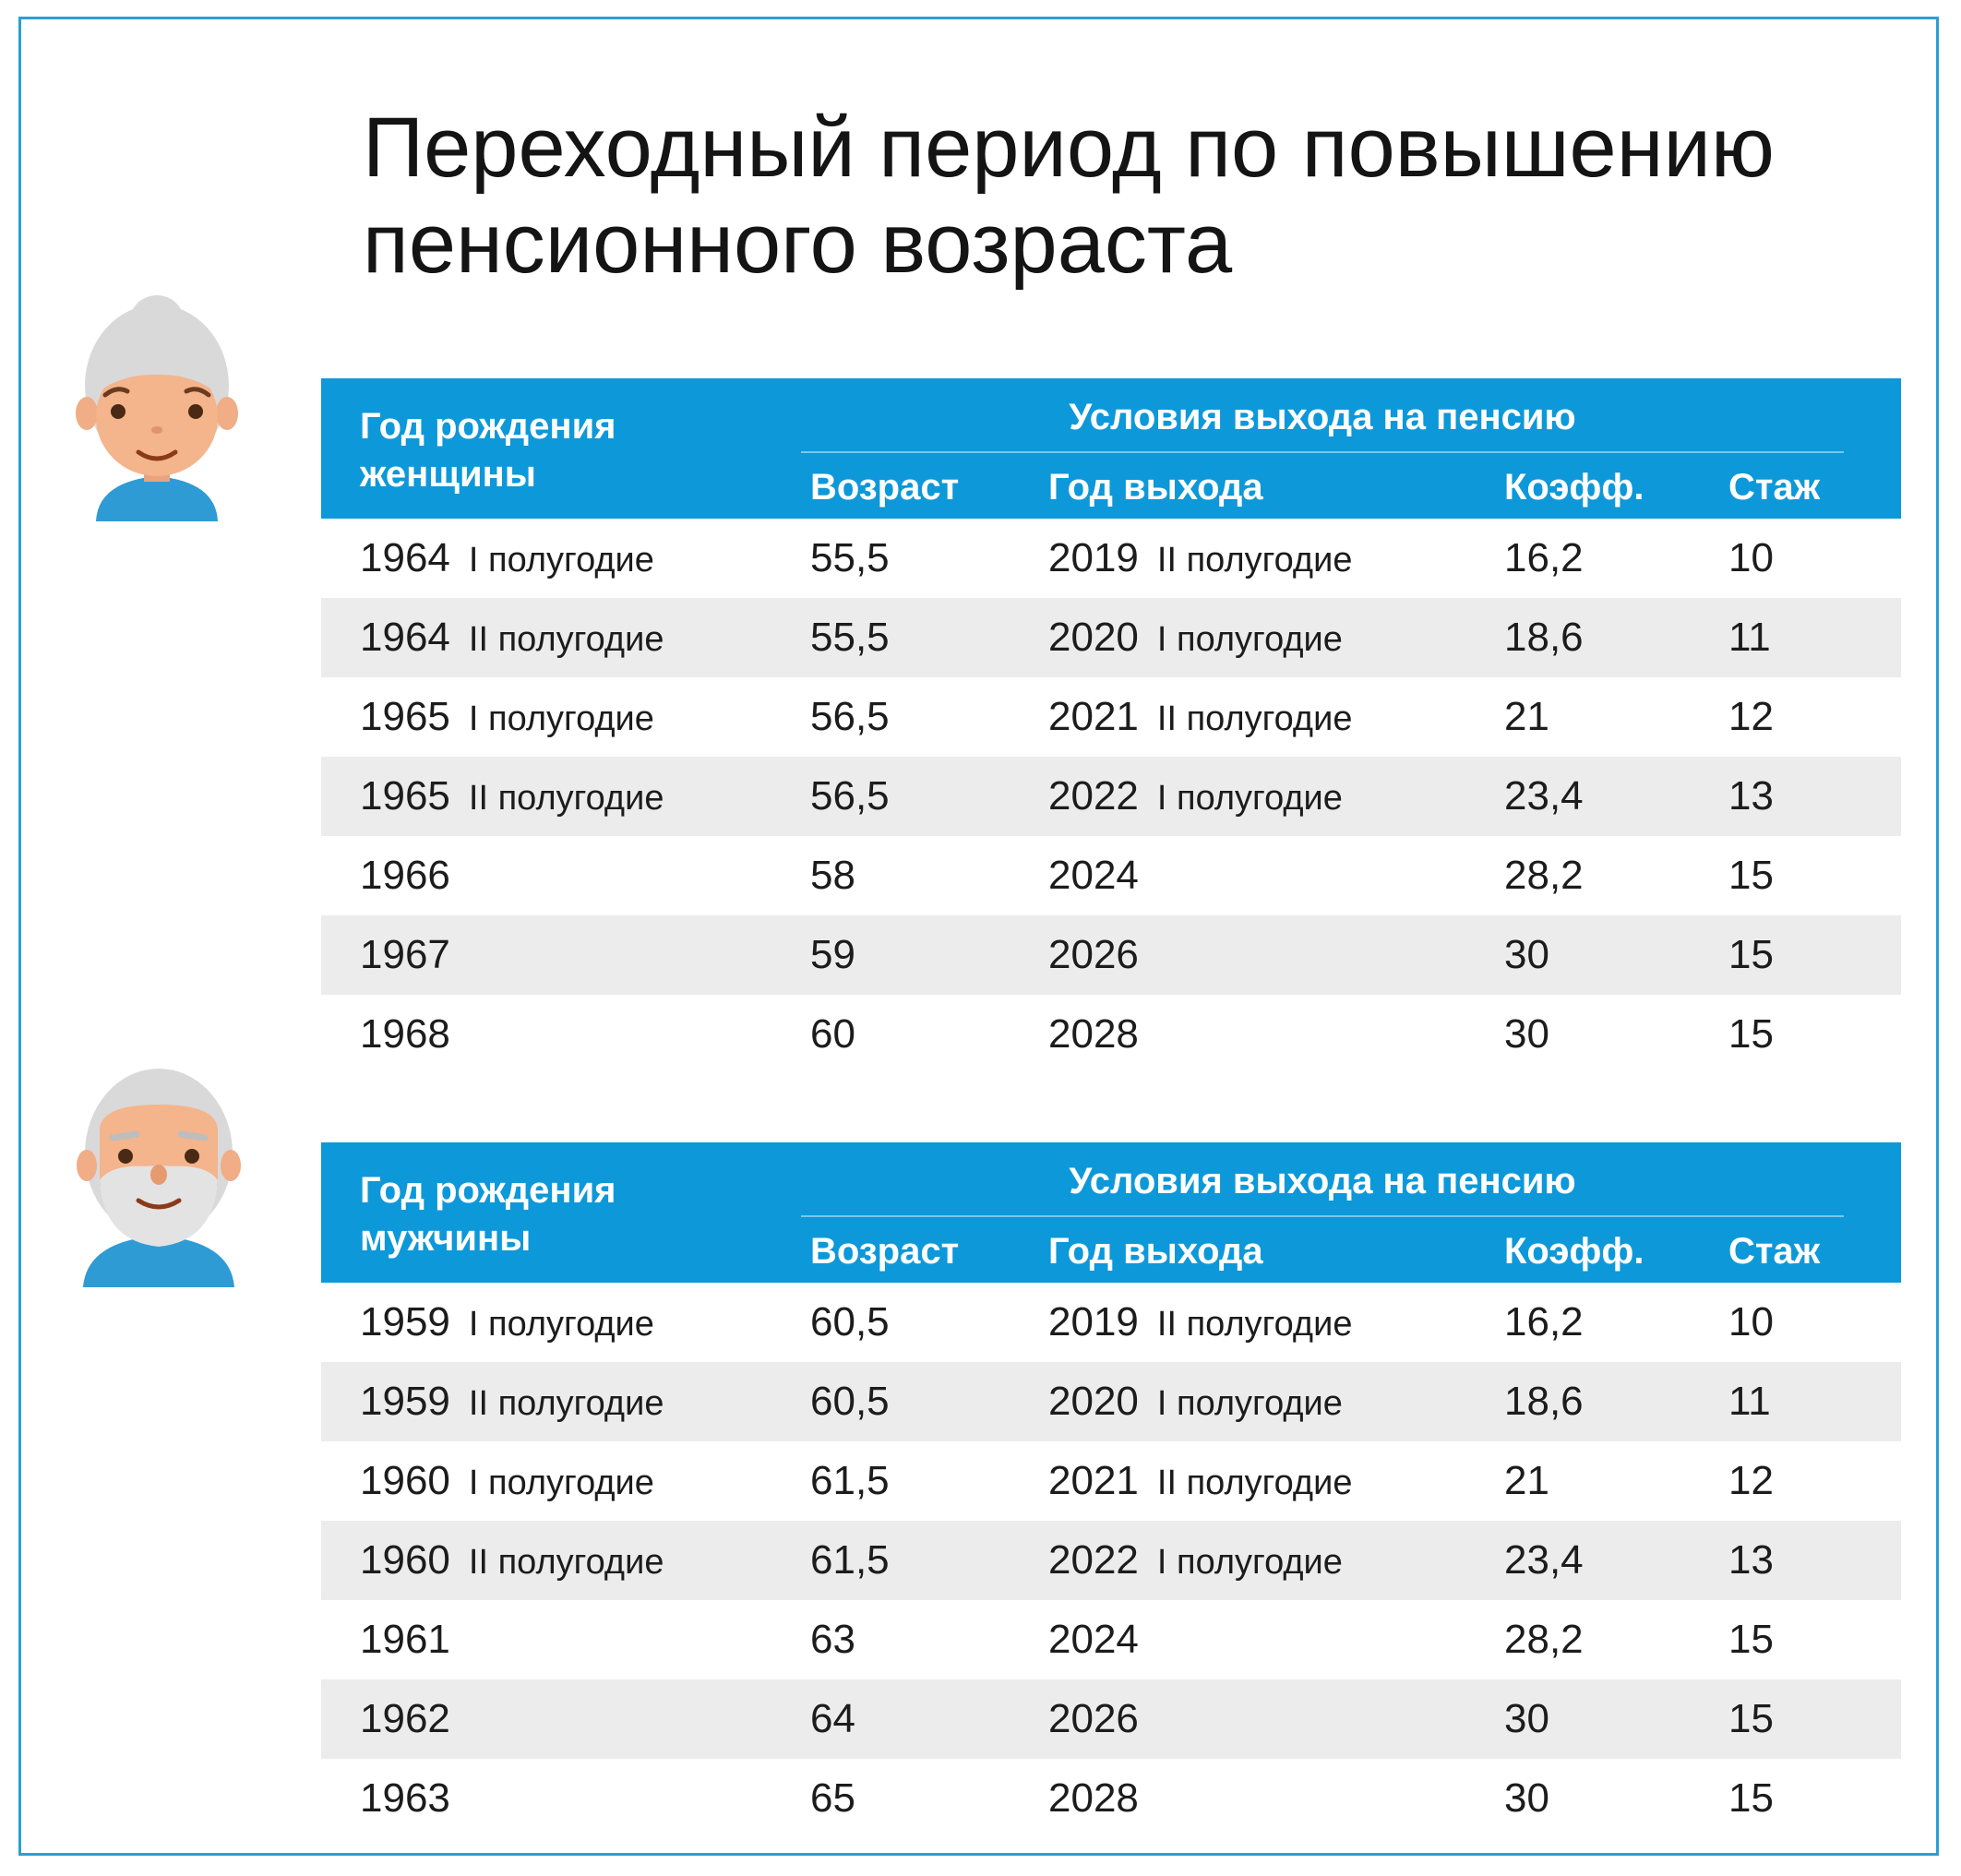 The height and width of the screenshot is (1876, 1961). Describe the element at coordinates (512, 1401) in the screenshot. I see `cell-birth-year: 1959 II полугодие` at that location.